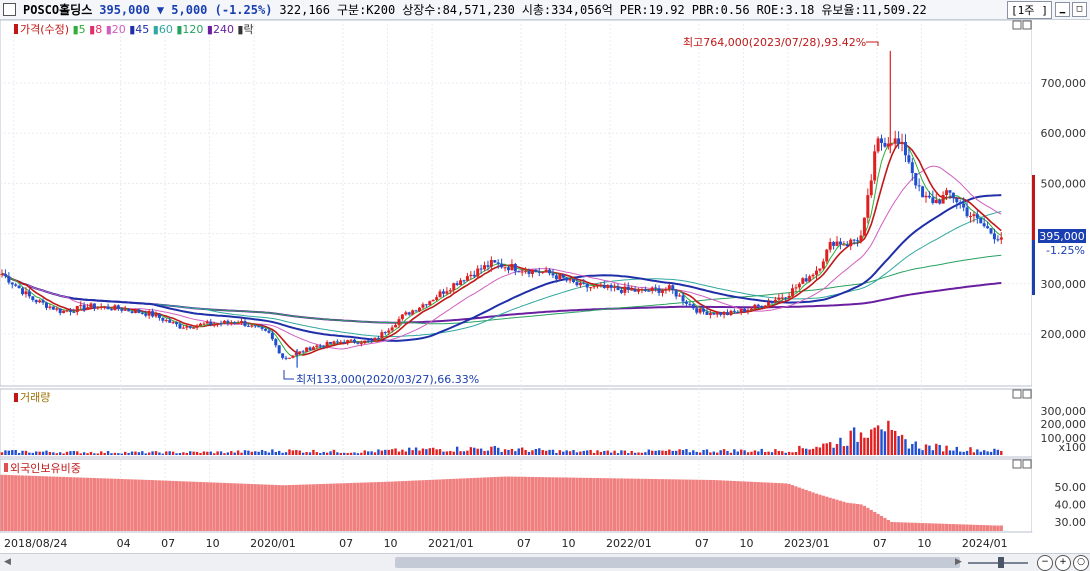 This screenshot has height=571, width=1090. I want to click on volume-panel-minimize-icon, so click(1017, 394).